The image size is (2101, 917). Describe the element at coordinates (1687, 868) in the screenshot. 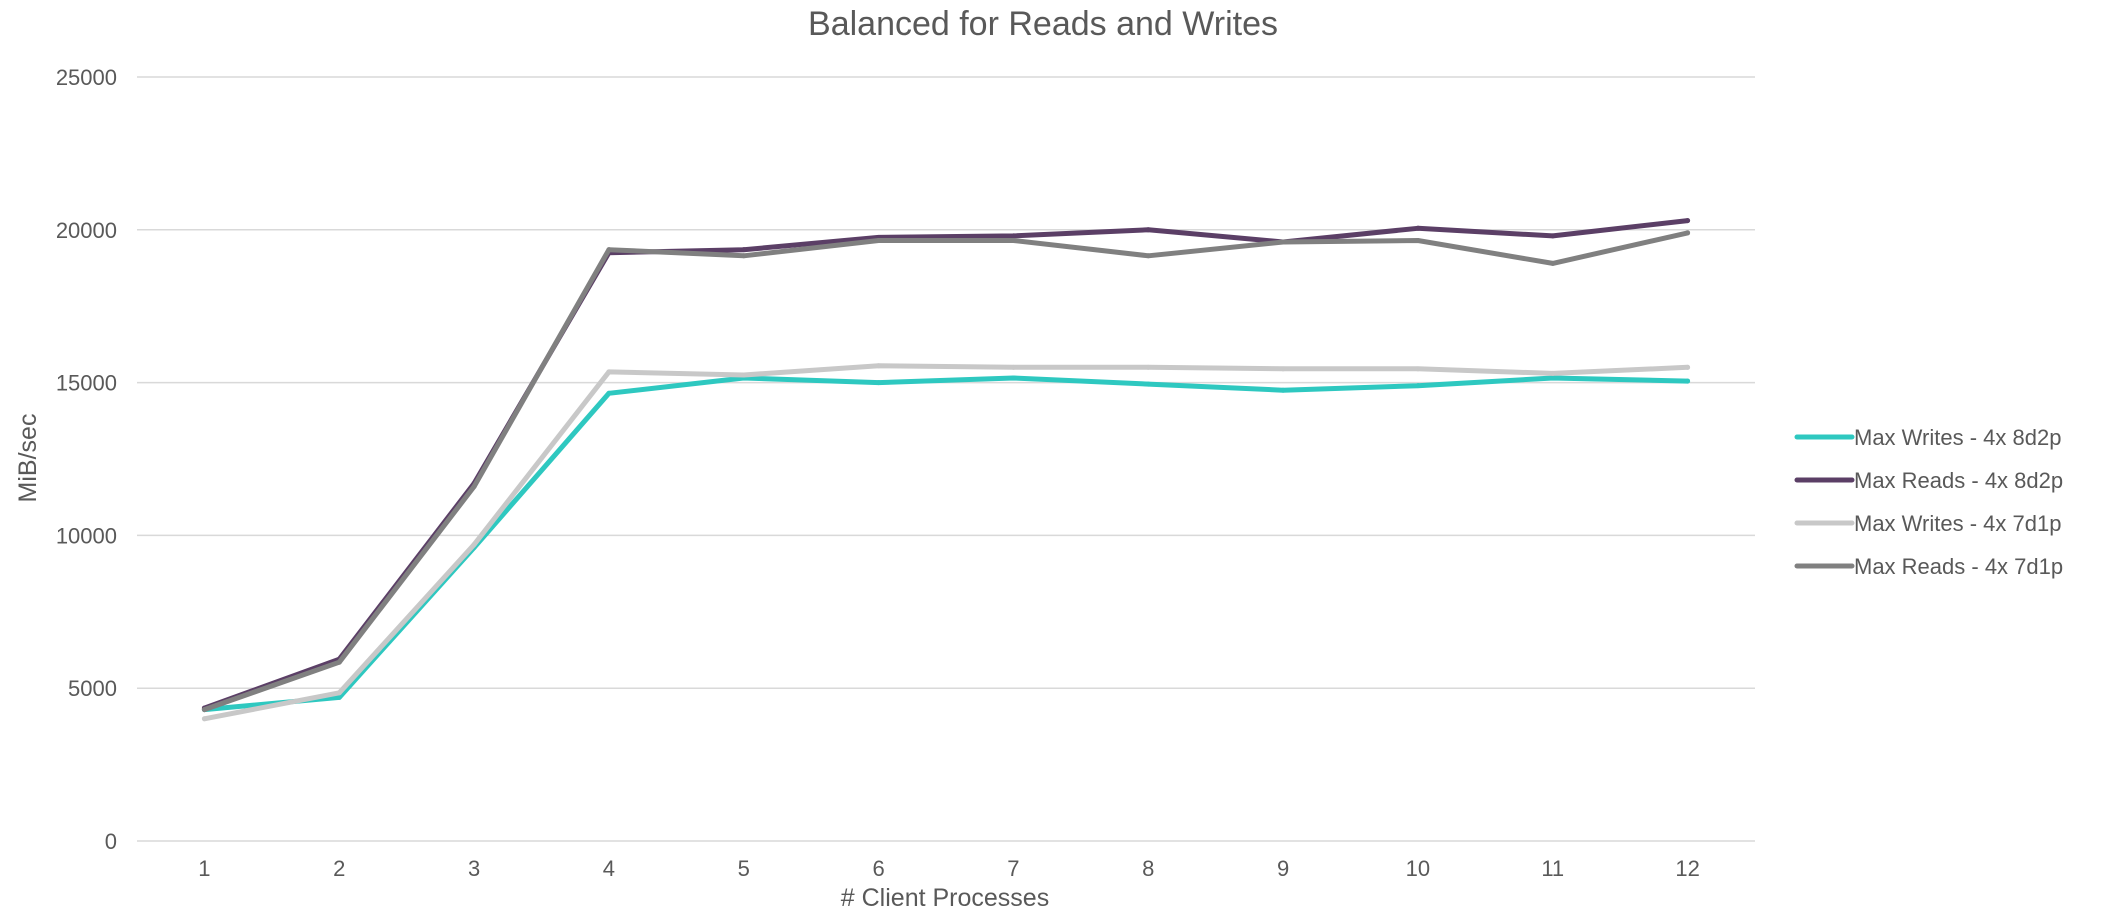

I see `x-tick-label: 12` at that location.